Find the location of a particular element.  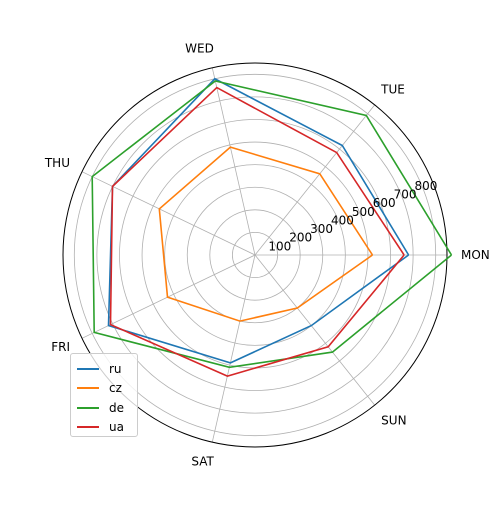

category-label-fri: FRI is located at coordinates (60, 347).